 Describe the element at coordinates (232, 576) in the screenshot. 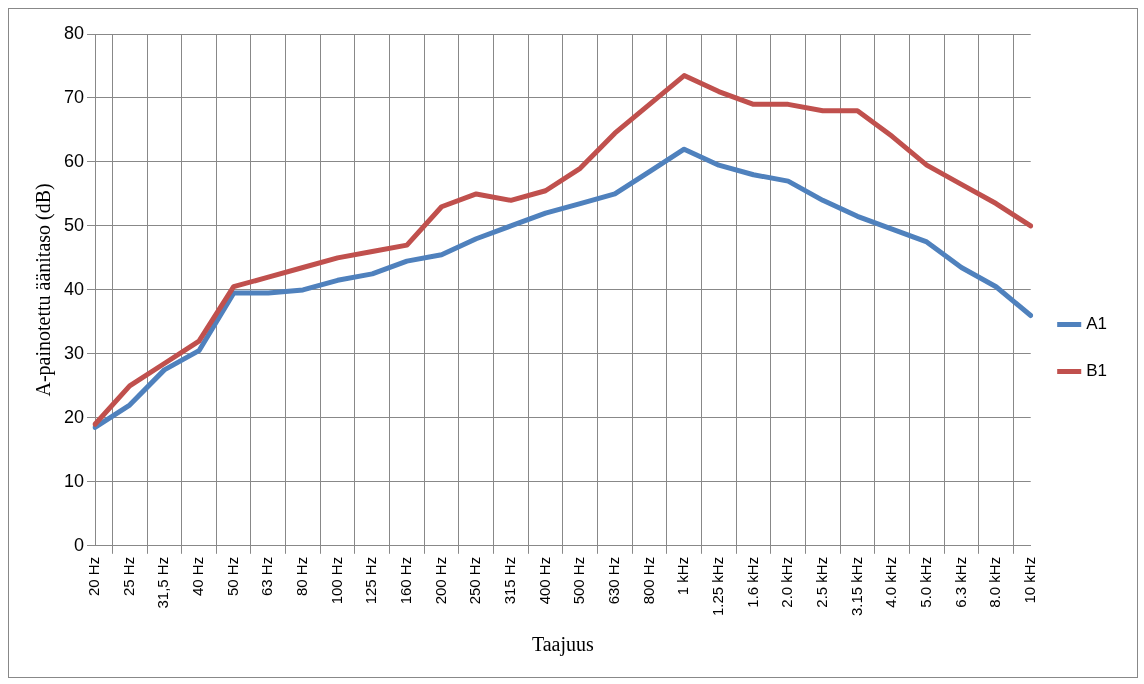

I see `x-tick-label: 50 Hz` at that location.